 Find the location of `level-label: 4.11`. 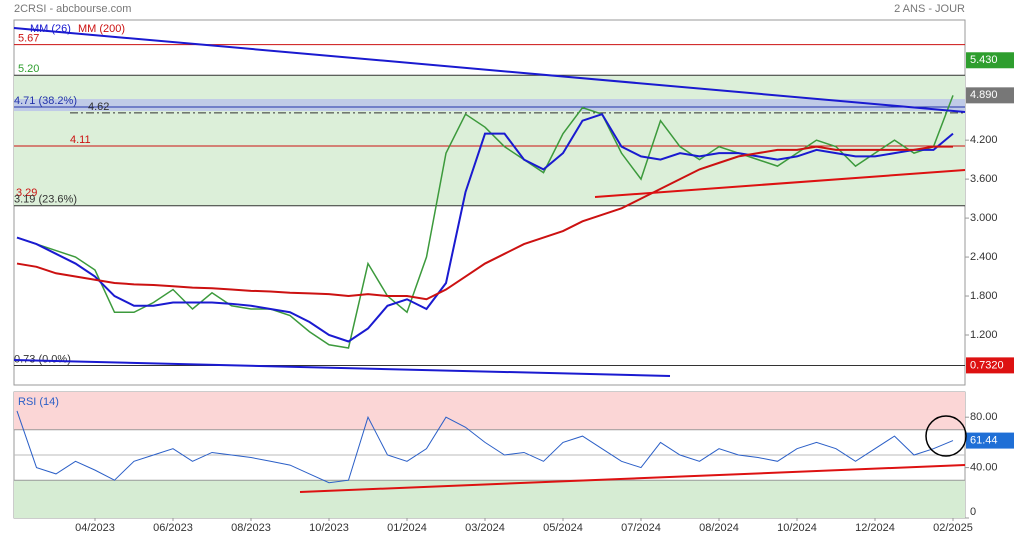

level-label: 4.11 is located at coordinates (80, 140).